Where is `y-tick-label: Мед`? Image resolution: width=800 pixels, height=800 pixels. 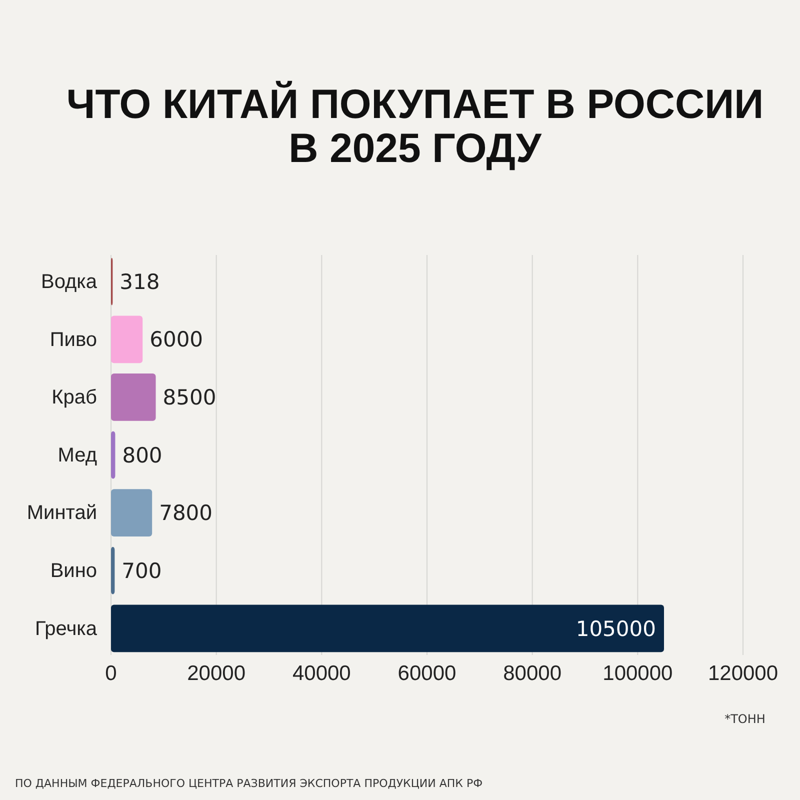
y-tick-label: Мед is located at coordinates (78, 455).